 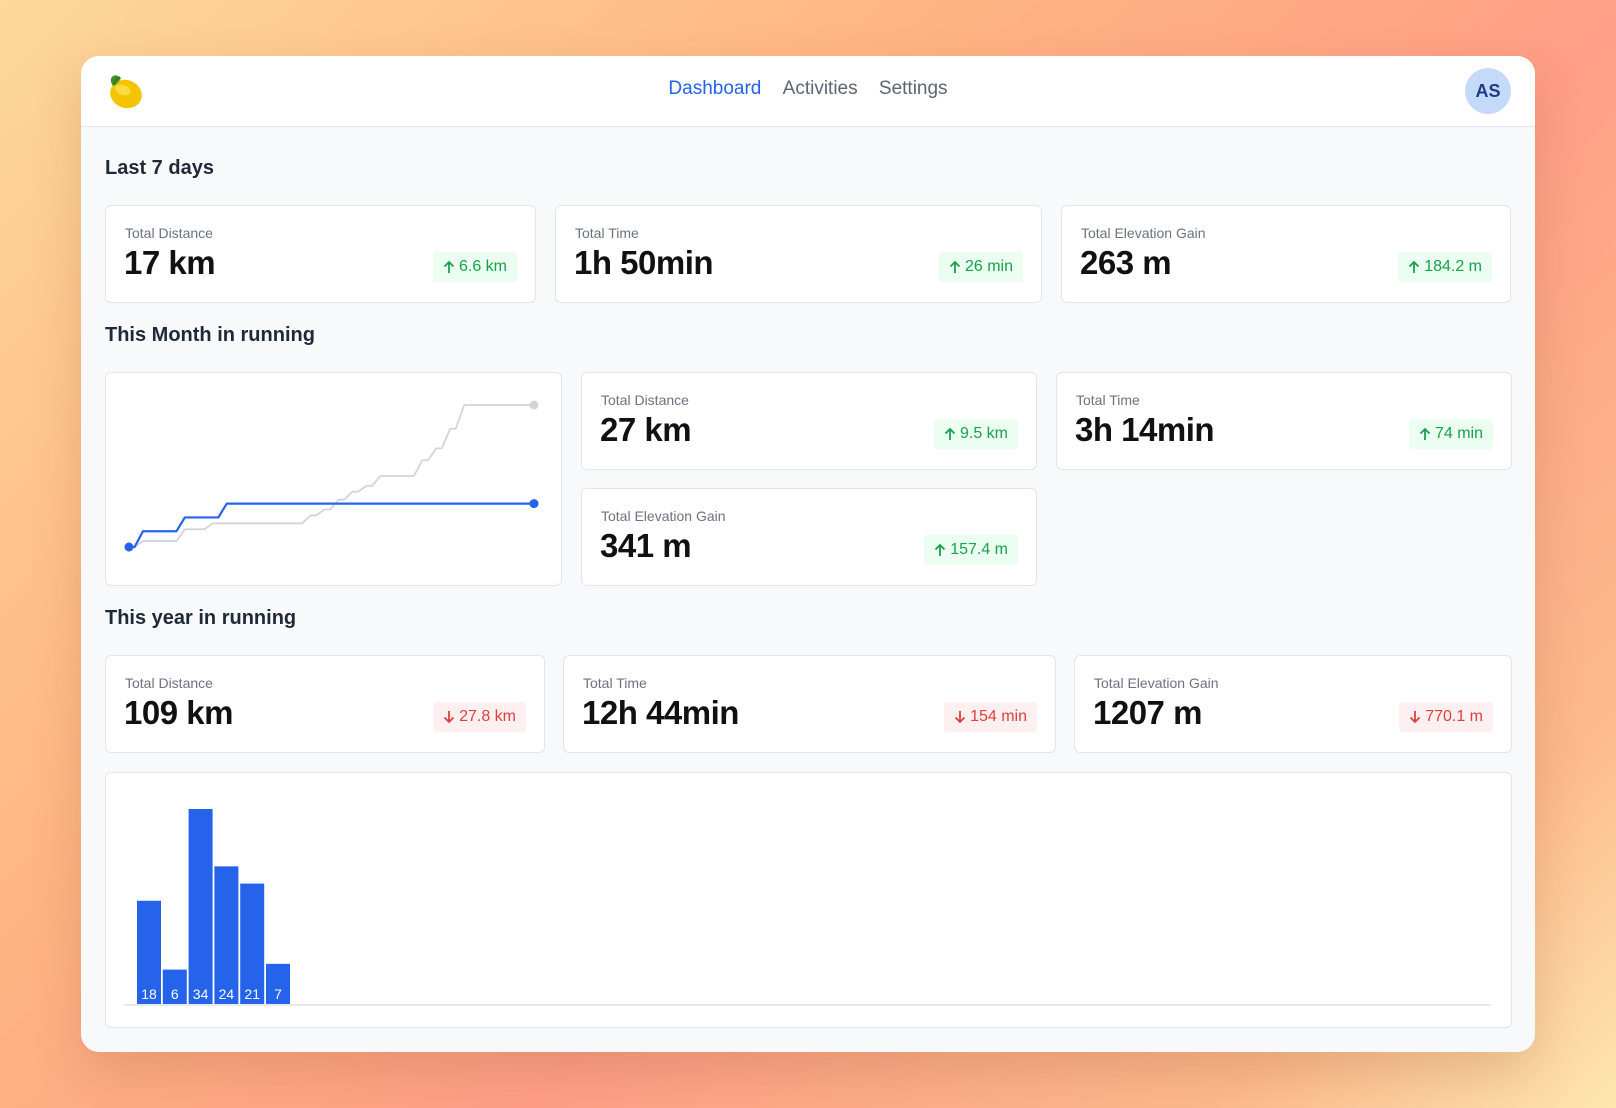 What do you see at coordinates (227, 994) in the screenshot?
I see `bar-value-label: 24` at bounding box center [227, 994].